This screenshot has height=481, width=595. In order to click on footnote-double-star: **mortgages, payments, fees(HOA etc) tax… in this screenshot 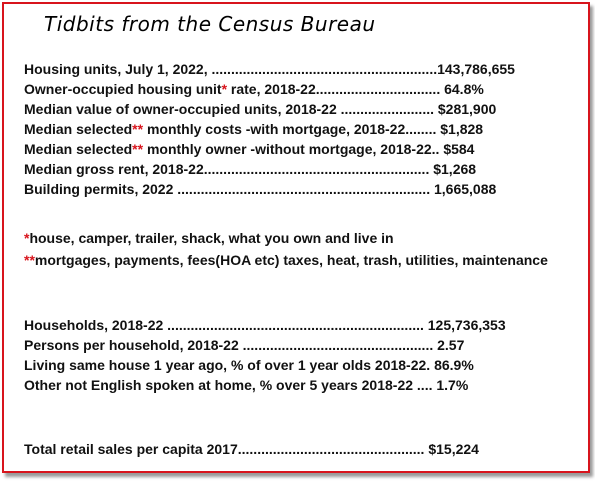, I will do `click(286, 260)`.